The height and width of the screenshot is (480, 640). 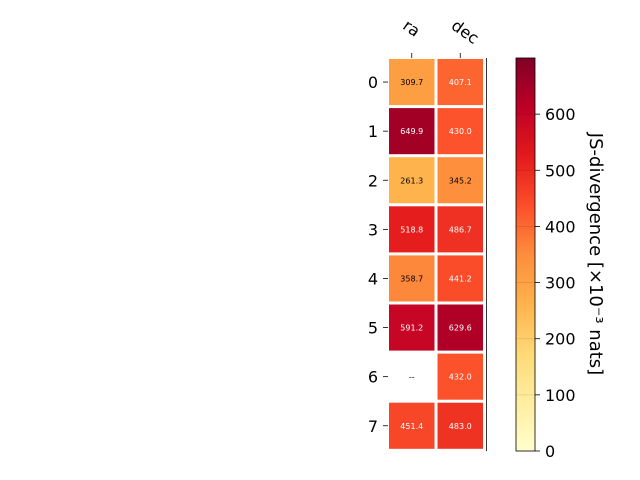 I want to click on row-label: 5, so click(x=373, y=328).